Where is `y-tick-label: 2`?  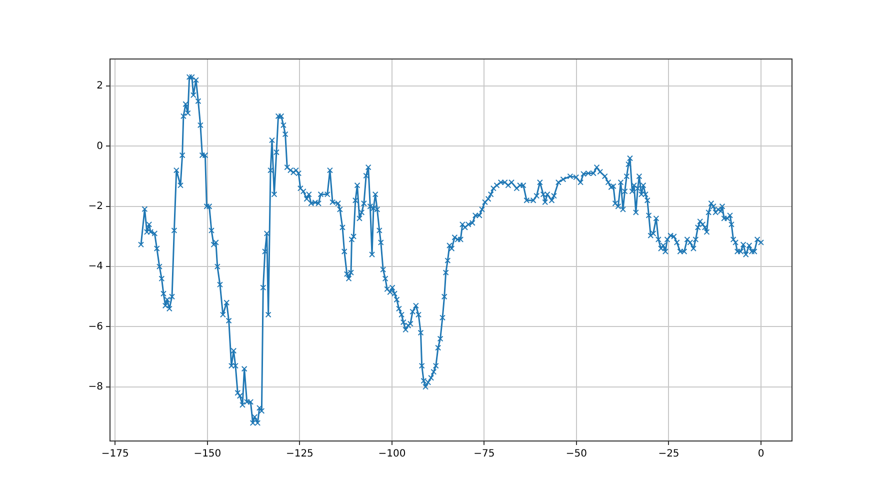
y-tick-label: 2 is located at coordinates (99, 86).